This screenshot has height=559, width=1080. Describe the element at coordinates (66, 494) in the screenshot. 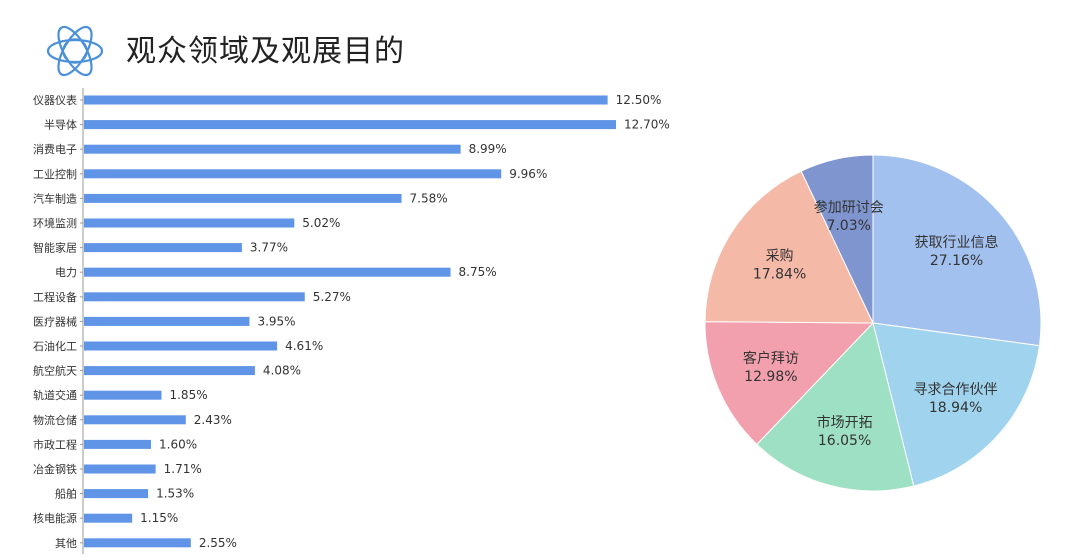

I see `category-label: 船舶` at that location.